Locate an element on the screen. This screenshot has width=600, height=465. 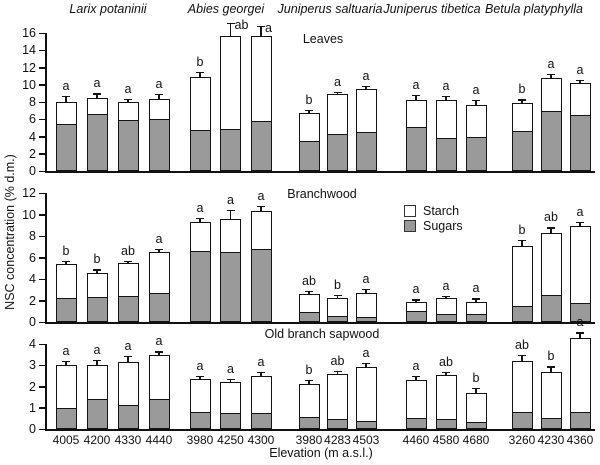
panel-title-branchwood: Branchwood is located at coordinates (322, 194).